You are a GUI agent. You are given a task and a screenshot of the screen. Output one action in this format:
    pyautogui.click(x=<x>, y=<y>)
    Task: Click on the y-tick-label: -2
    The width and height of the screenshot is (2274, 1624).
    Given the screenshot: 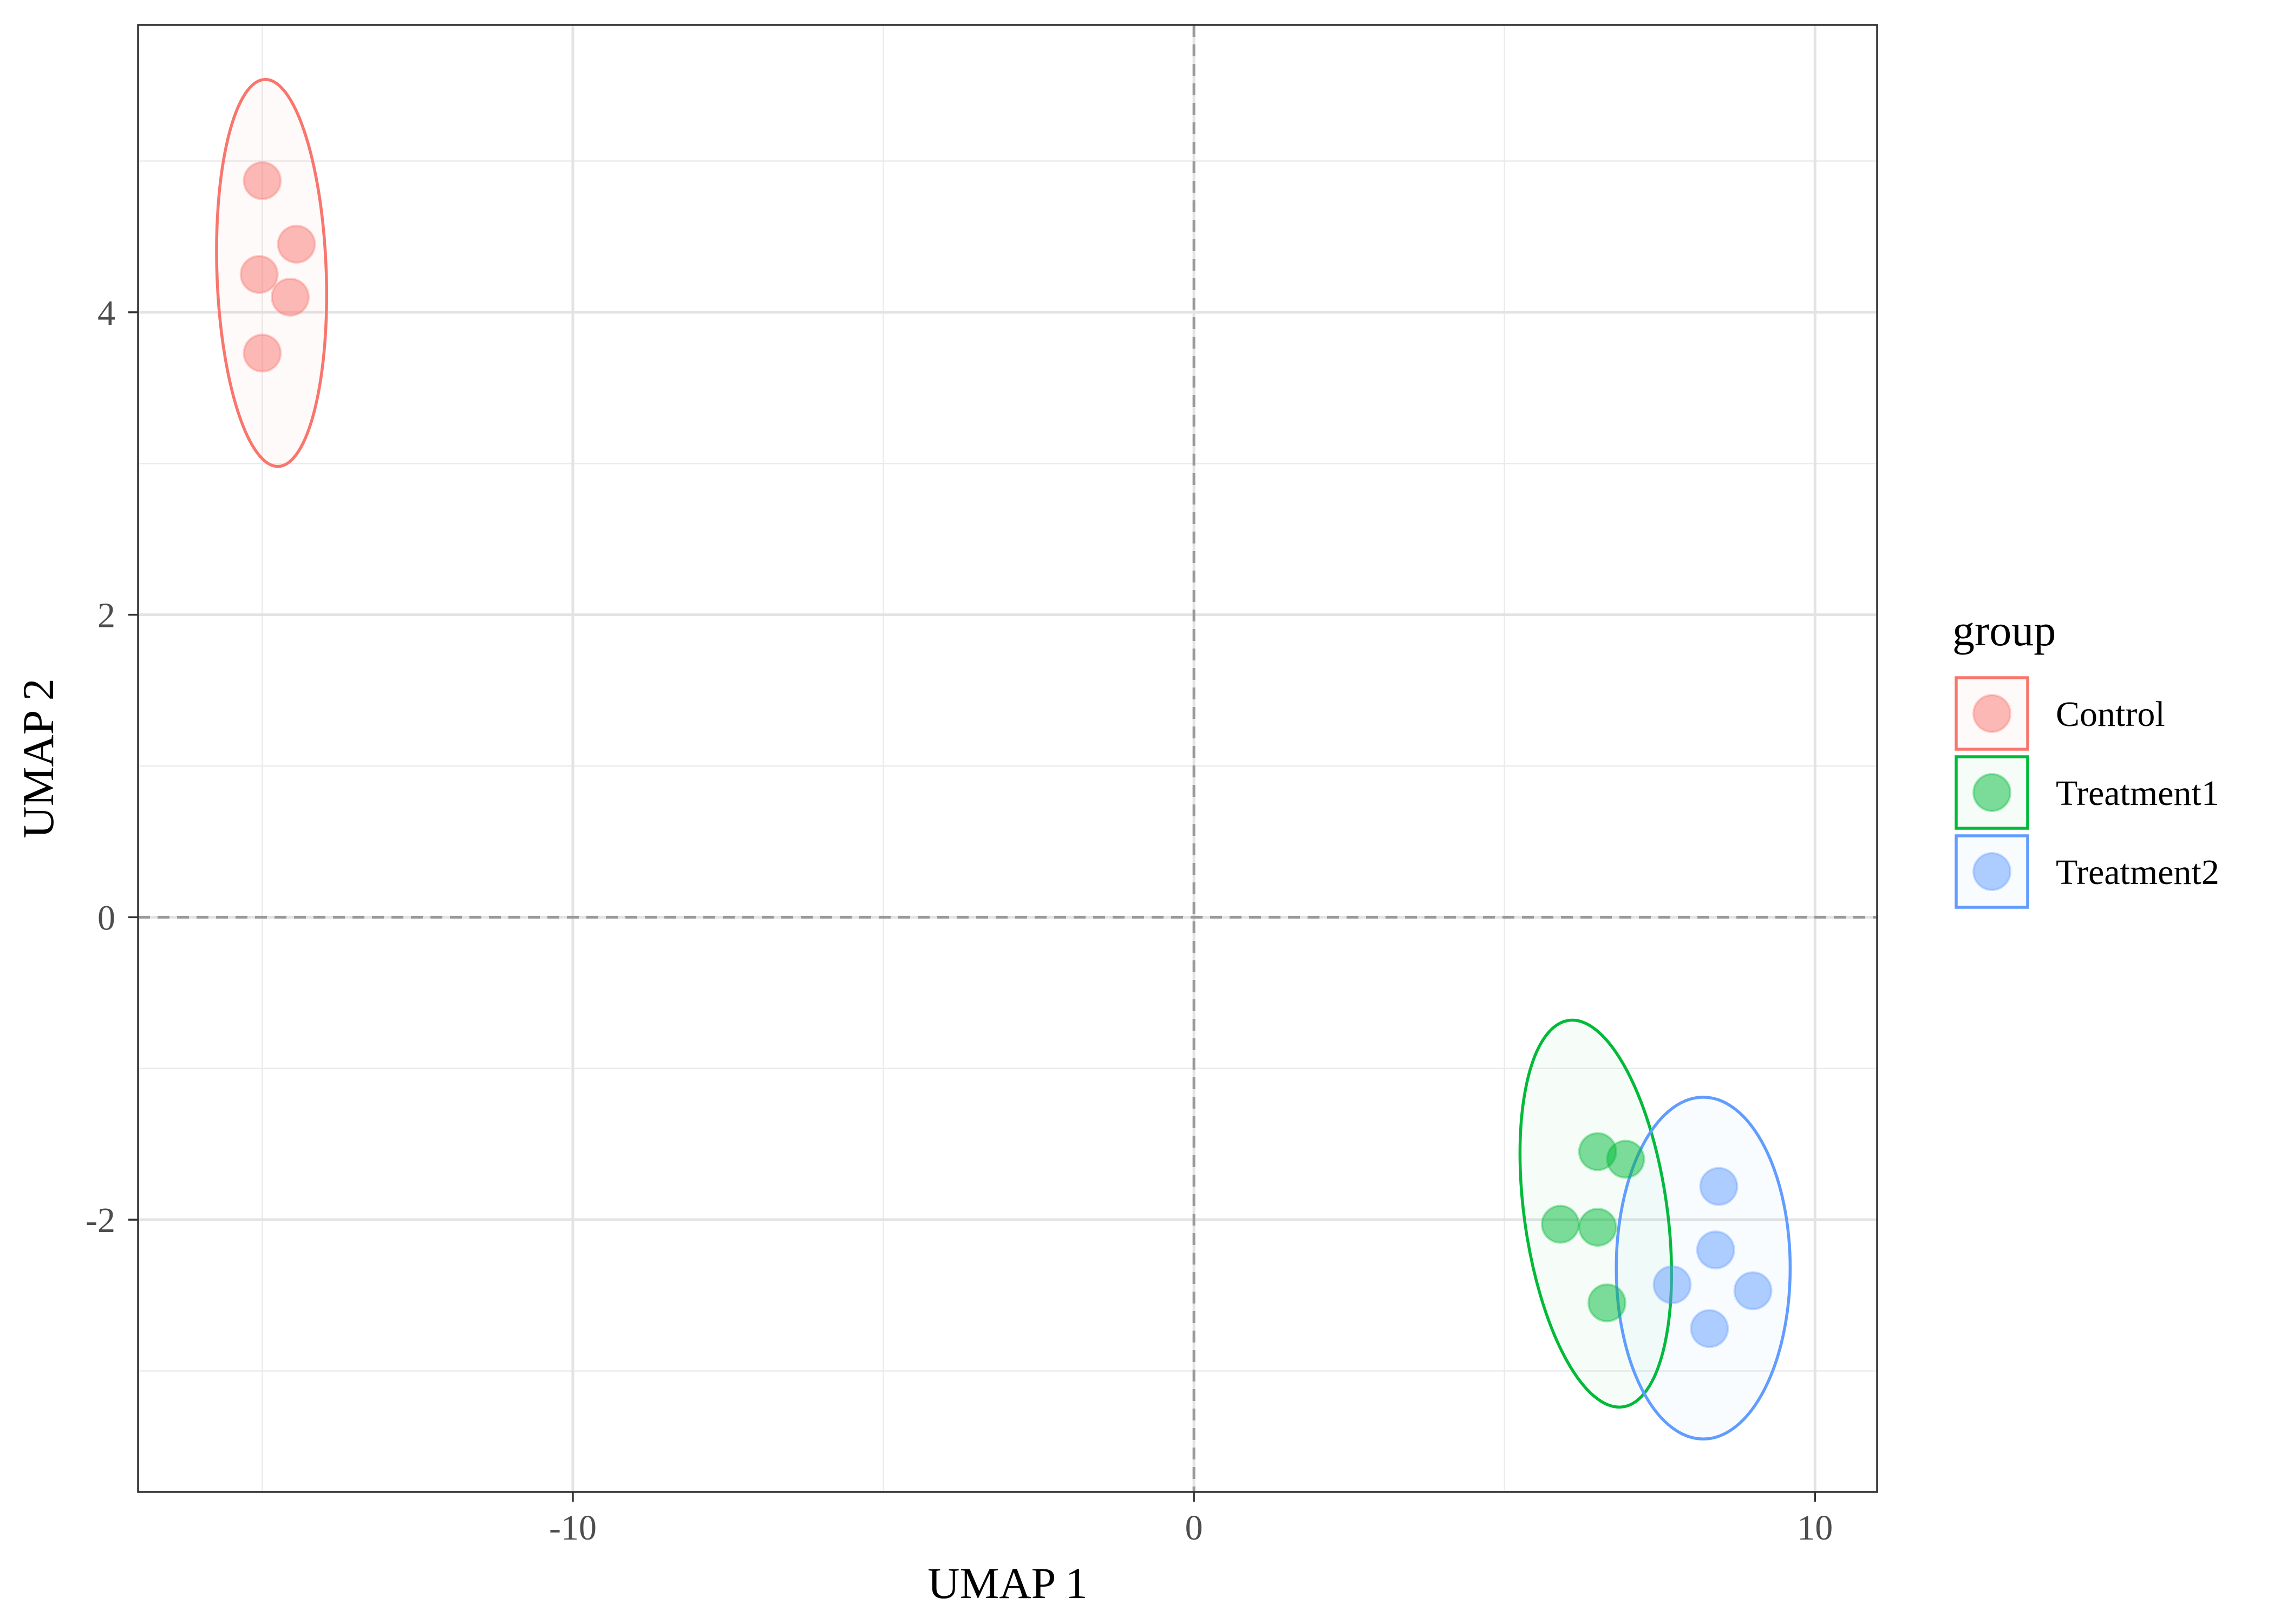 What is the action you would take?
    pyautogui.click(x=101, y=1221)
    